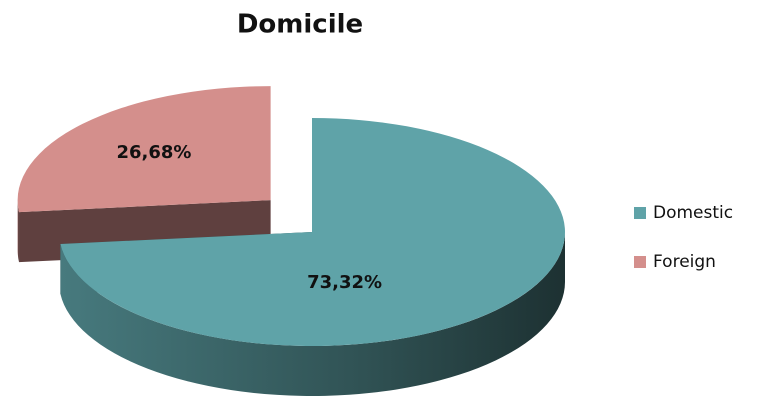 The image size is (770, 410). Describe the element at coordinates (684, 262) in the screenshot. I see `legend-label: Foreign` at that location.